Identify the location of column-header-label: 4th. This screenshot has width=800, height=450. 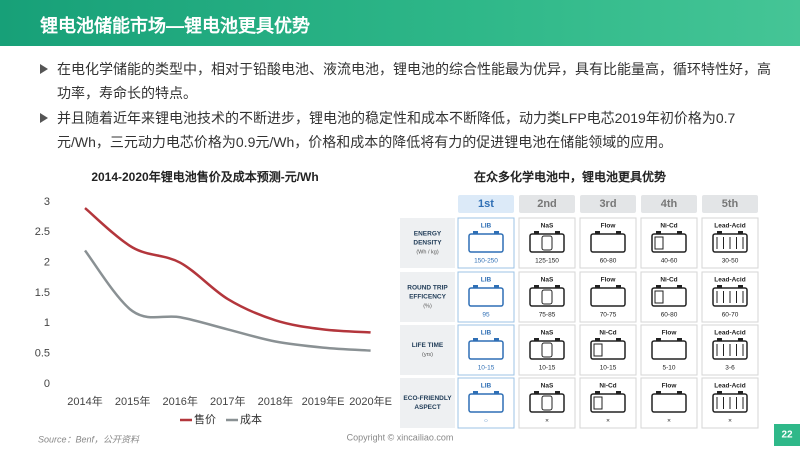
(669, 204).